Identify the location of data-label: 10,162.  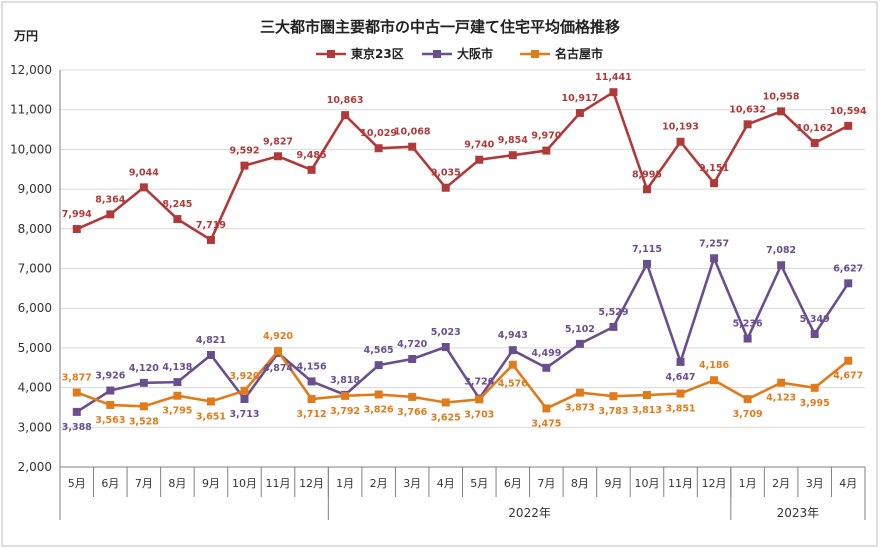
(814, 128).